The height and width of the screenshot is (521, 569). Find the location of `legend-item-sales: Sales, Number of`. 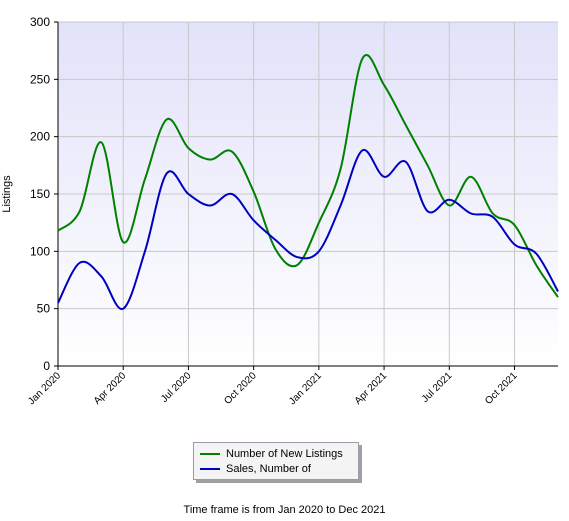

legend-item-sales: Sales, Number of is located at coordinates (276, 468).